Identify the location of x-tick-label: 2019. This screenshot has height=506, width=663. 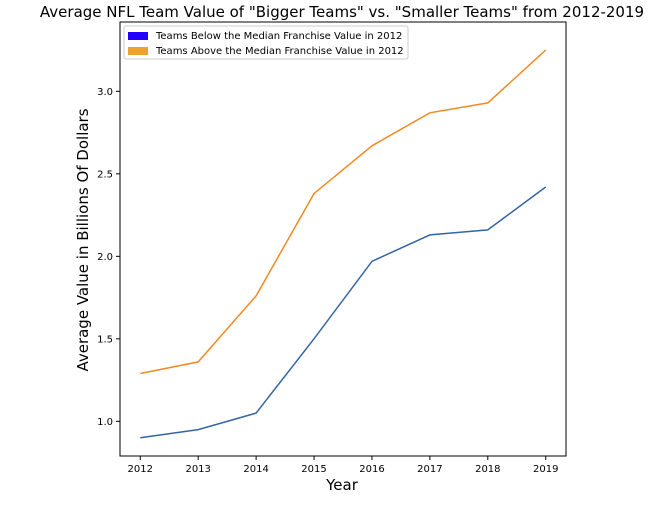
(545, 469).